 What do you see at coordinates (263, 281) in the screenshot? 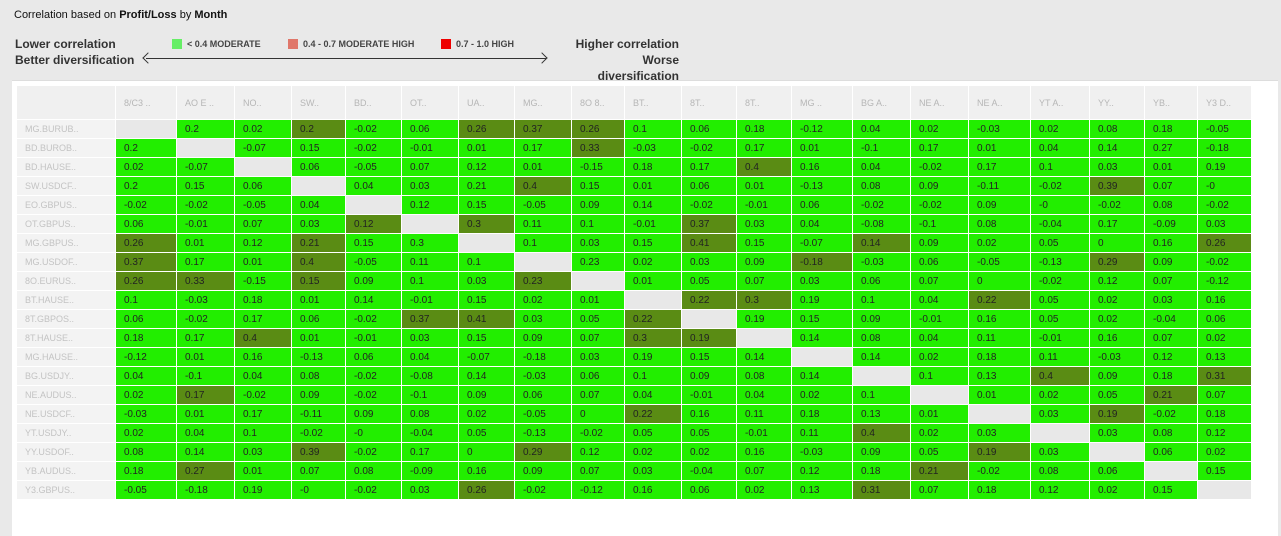
I see `correlation-cell: -0.15` at bounding box center [263, 281].